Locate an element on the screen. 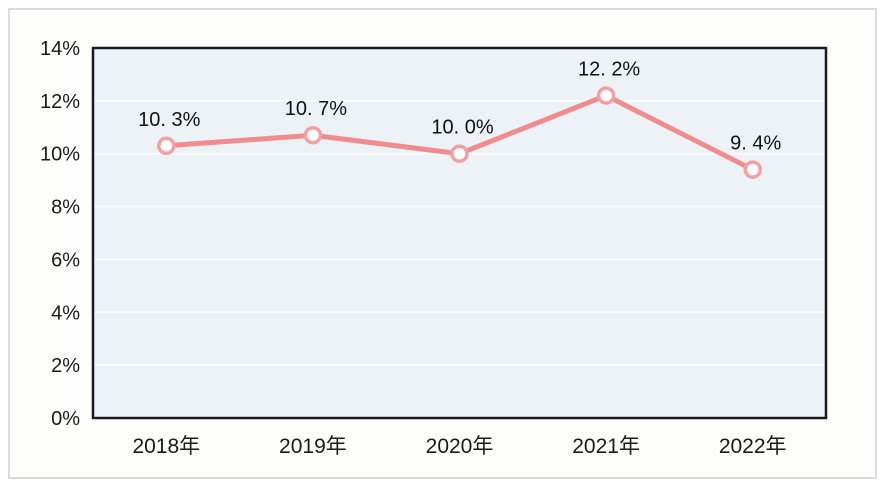 Image resolution: width=886 pixels, height=486 pixels. data-point-label: 12. 2% is located at coordinates (609, 70).